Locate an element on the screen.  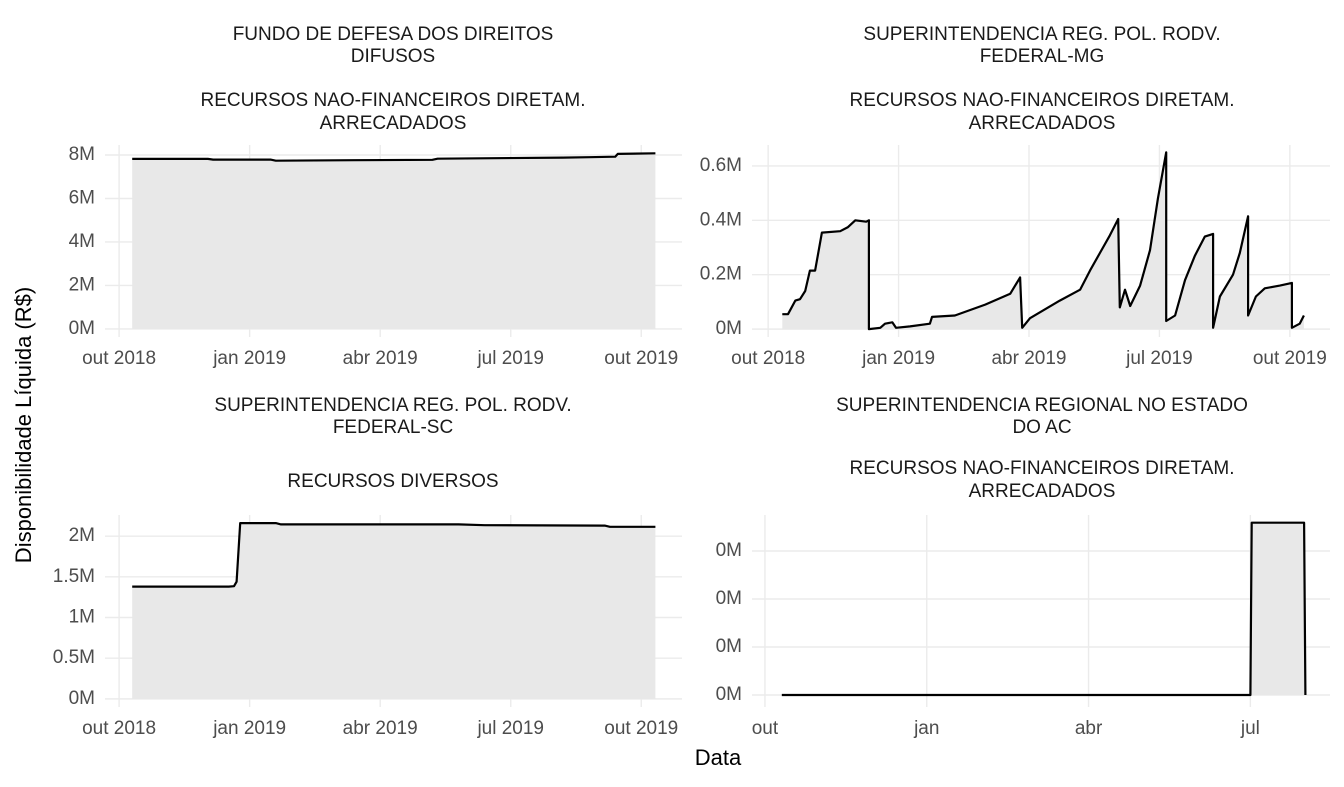
y-axis-title: Disponibilidade Líquida (R$) is located at coordinates (23, 425).